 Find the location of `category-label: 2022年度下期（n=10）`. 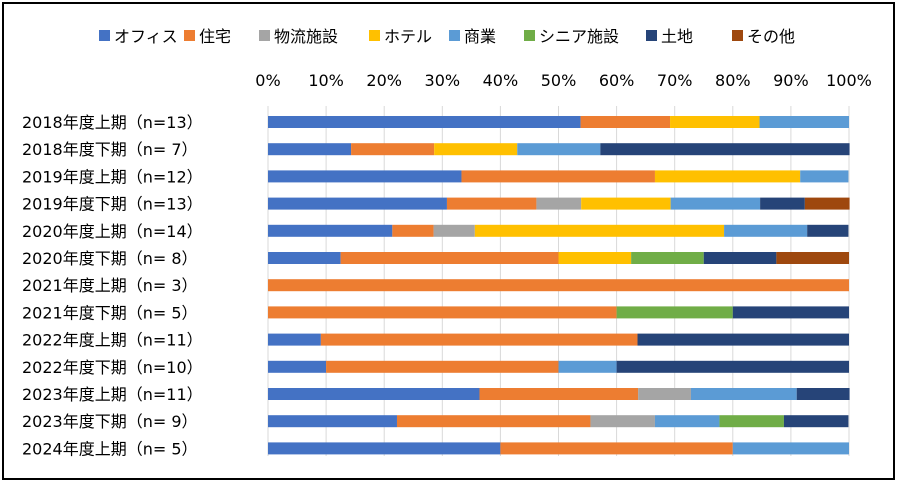

category-label: 2022年度下期（n=10） is located at coordinates (112, 367).